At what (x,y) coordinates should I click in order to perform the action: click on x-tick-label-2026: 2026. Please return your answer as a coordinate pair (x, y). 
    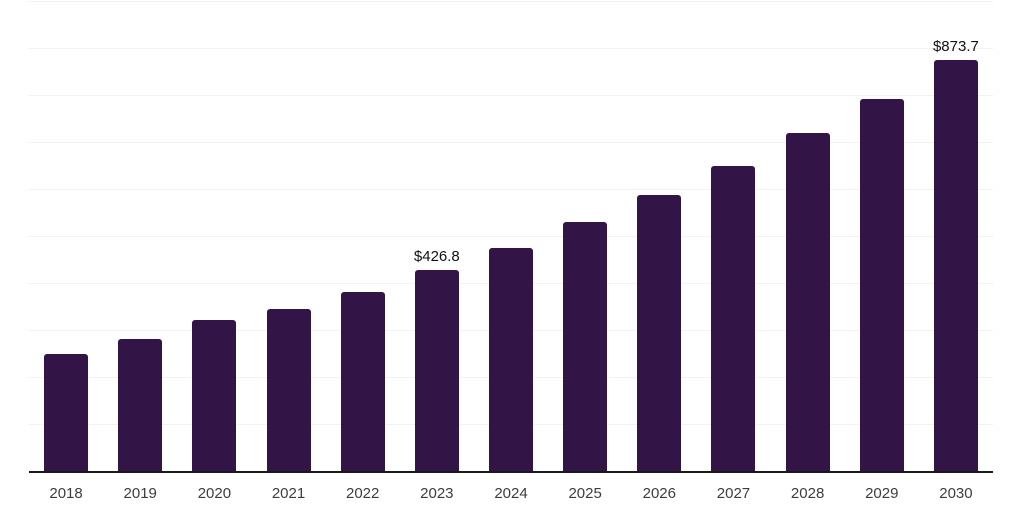
    Looking at the image, I should click on (659, 493).